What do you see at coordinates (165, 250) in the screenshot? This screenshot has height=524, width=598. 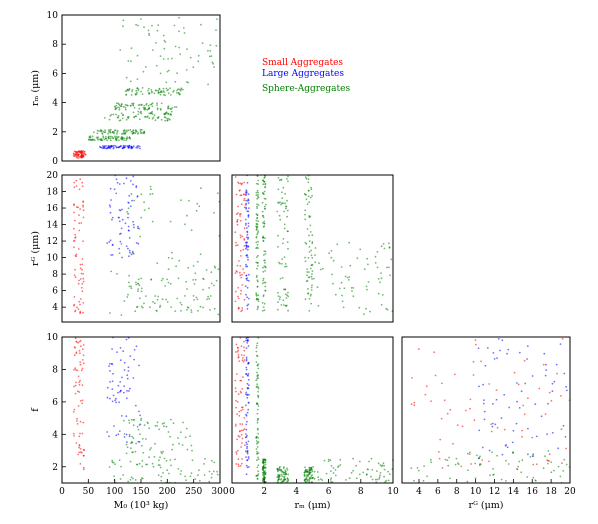 I see `series-sphere-aggregates` at bounding box center [165, 250].